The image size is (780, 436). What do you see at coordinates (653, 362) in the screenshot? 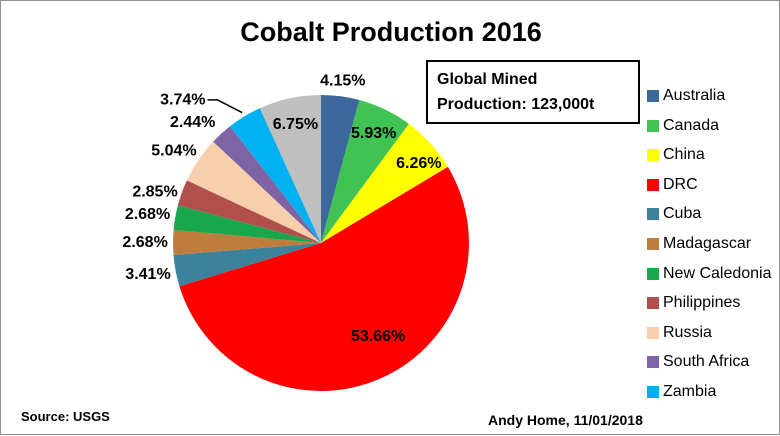
I see `legend-swatch-south-africa` at bounding box center [653, 362].